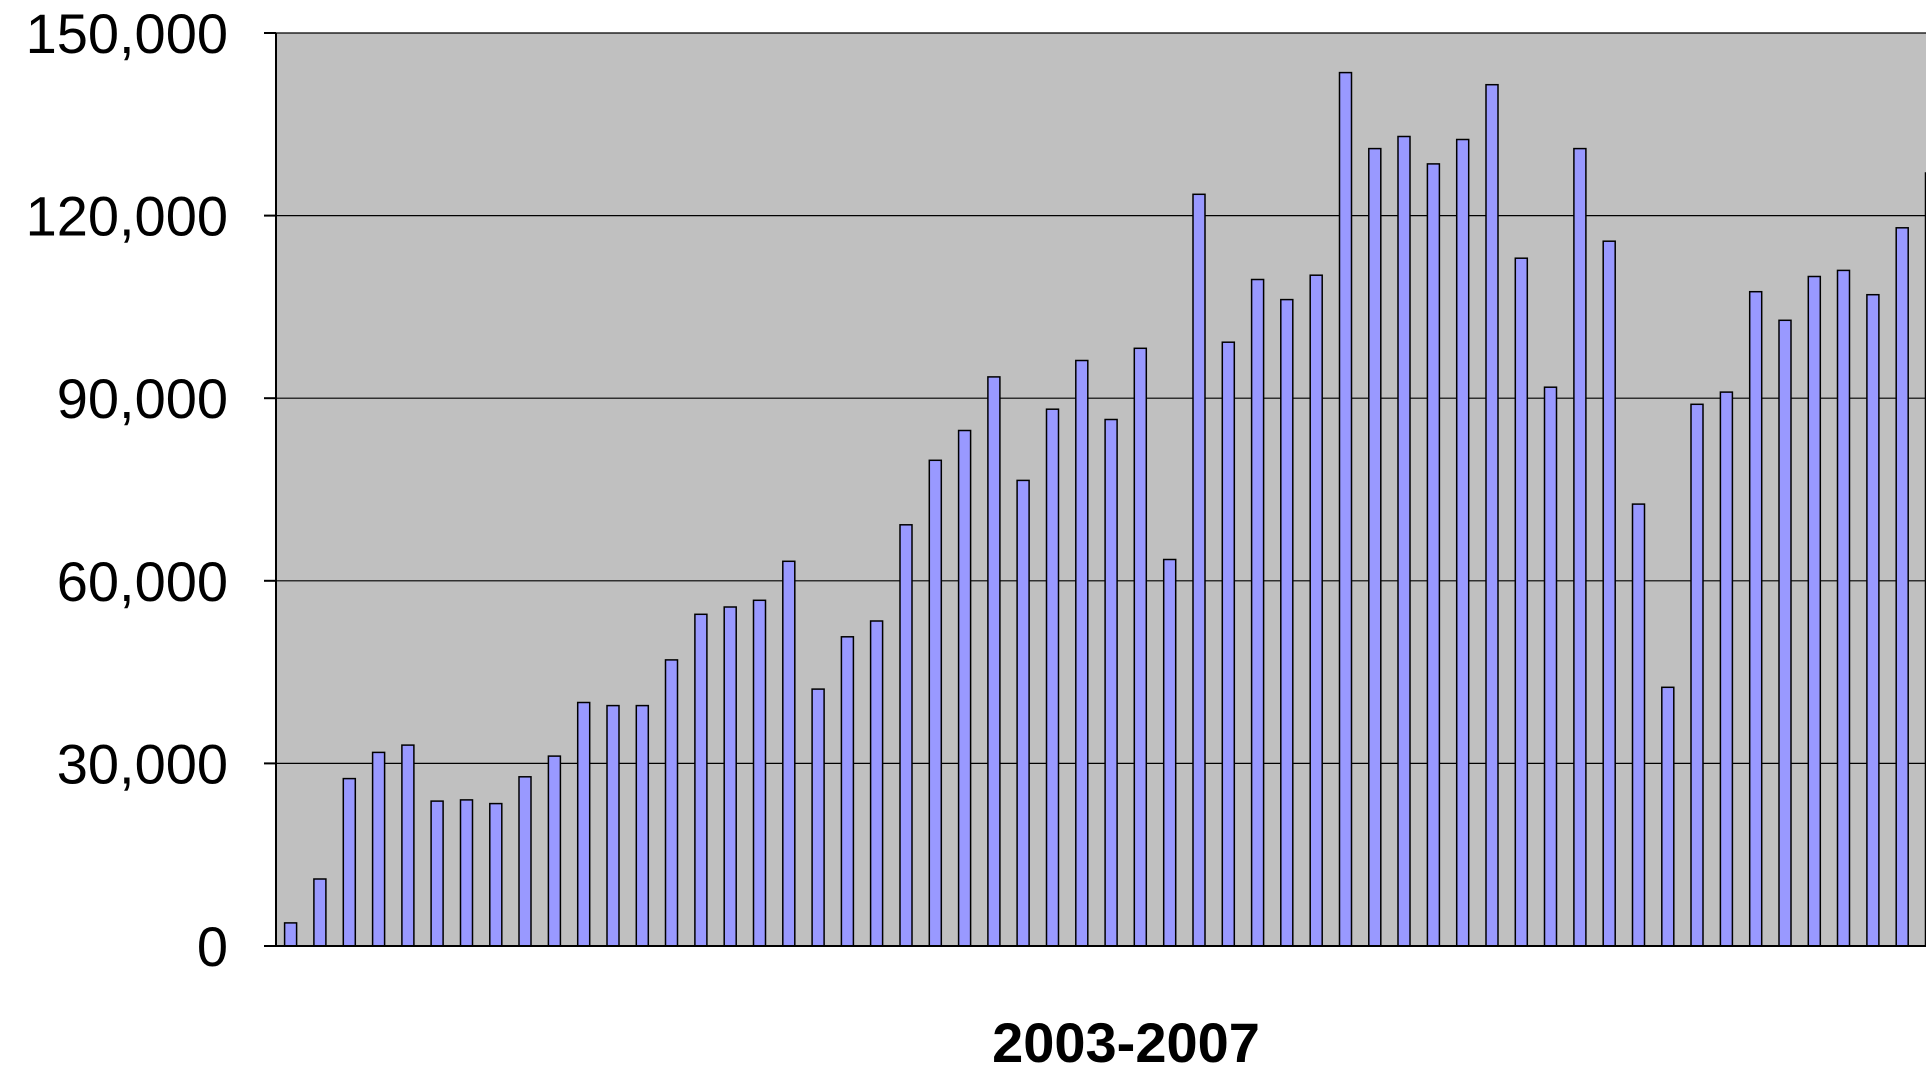  Describe the element at coordinates (212, 946) in the screenshot. I see `y-tick-label: 0` at that location.